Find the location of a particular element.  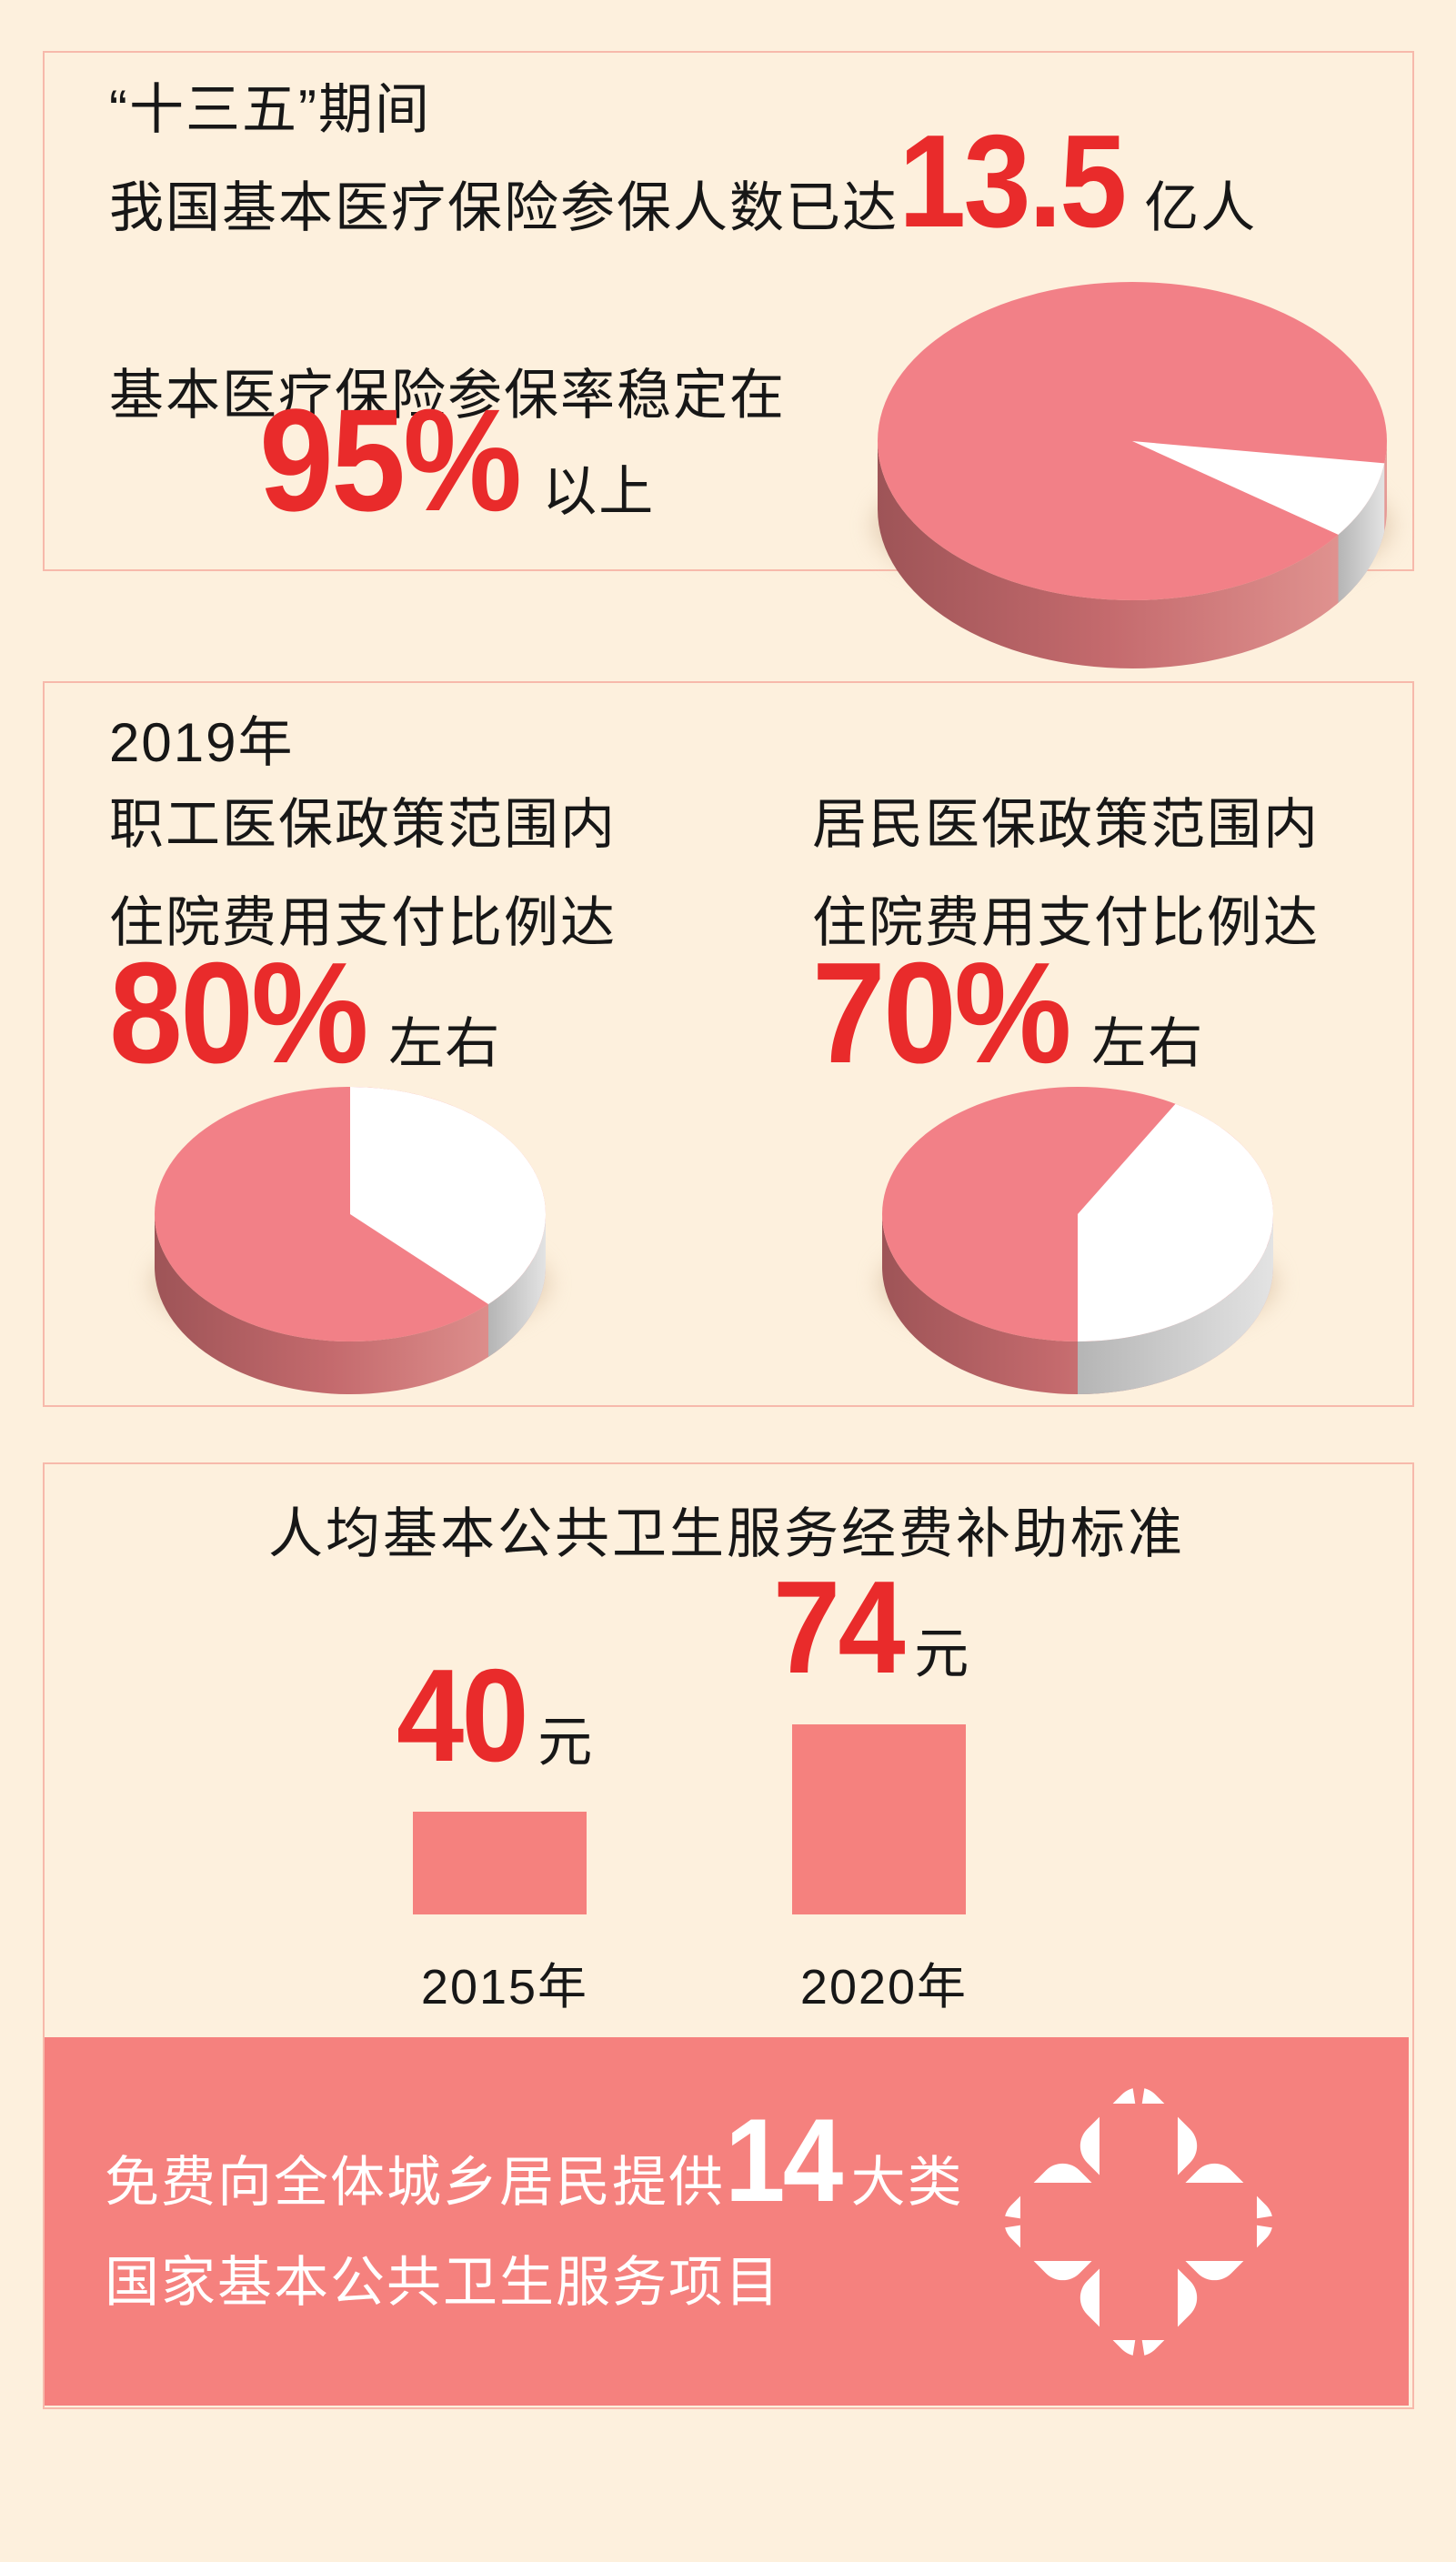

stat-insured-unit: 亿人 is located at coordinates (1201, 207).